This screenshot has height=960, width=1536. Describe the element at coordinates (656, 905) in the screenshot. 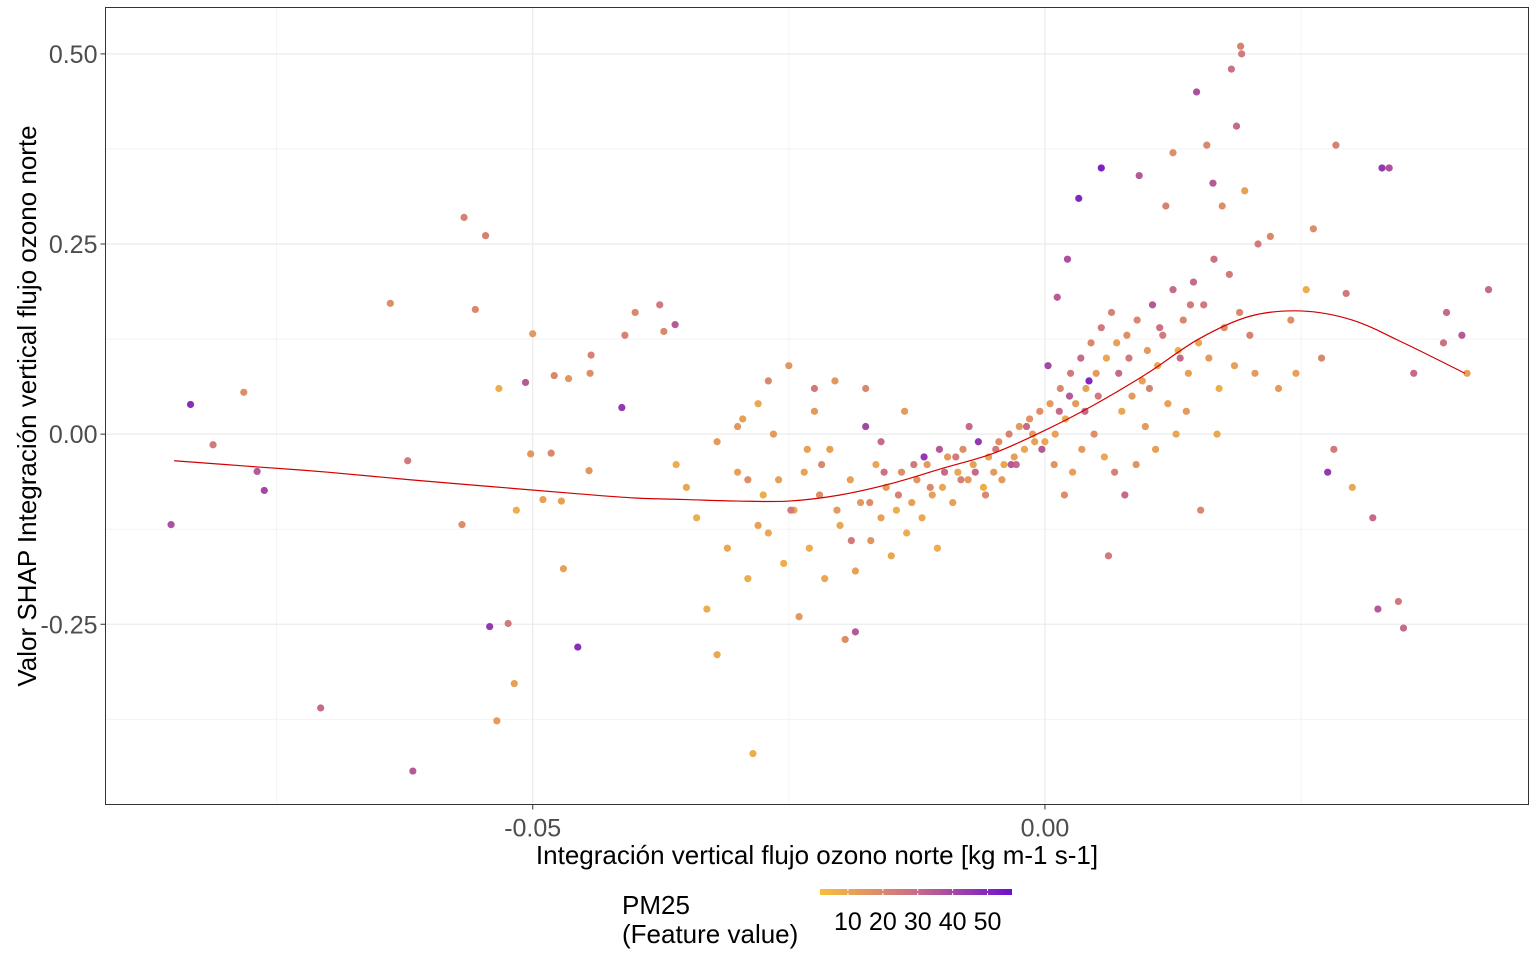

I see `legend-title-line1: PM25` at that location.